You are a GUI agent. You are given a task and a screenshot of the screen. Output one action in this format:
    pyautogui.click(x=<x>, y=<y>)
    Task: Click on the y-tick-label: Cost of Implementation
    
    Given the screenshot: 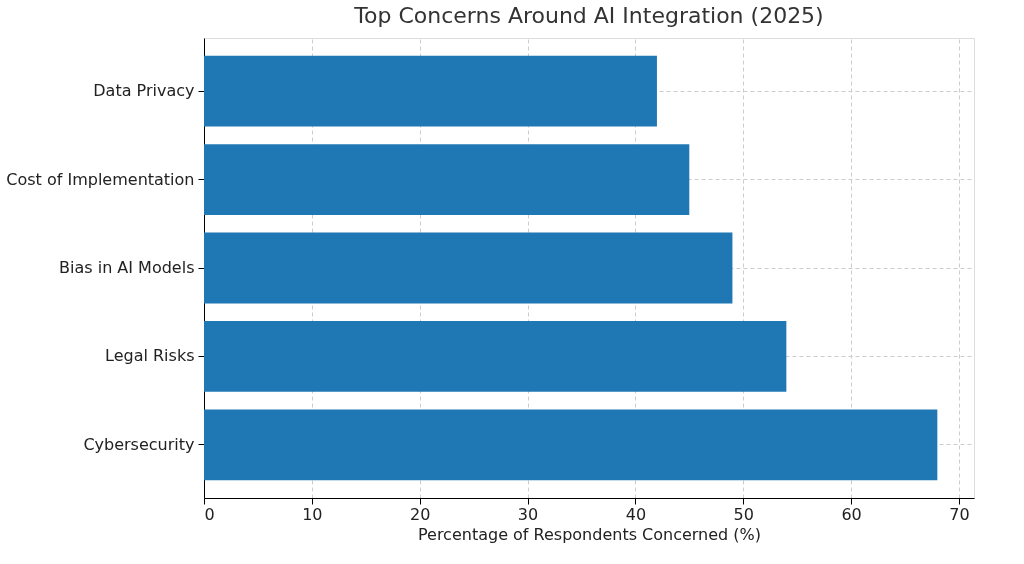 What is the action you would take?
    pyautogui.click(x=100, y=179)
    